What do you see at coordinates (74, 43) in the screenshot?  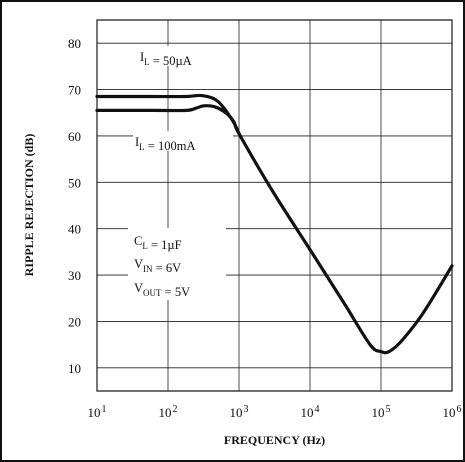 I see `y-tick-label: 80` at bounding box center [74, 43].